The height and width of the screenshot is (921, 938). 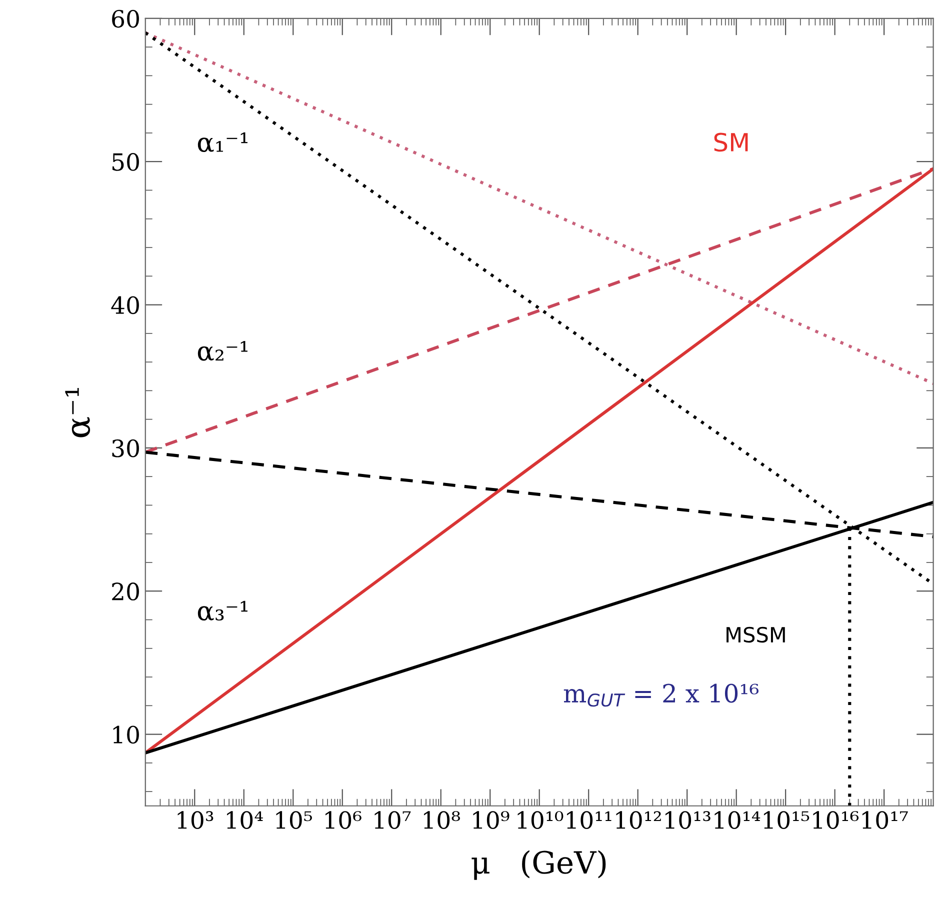 What do you see at coordinates (661, 695) in the screenshot?
I see `annotation: m$_{GUT}$ = 2 x 10¹⁶` at bounding box center [661, 695].